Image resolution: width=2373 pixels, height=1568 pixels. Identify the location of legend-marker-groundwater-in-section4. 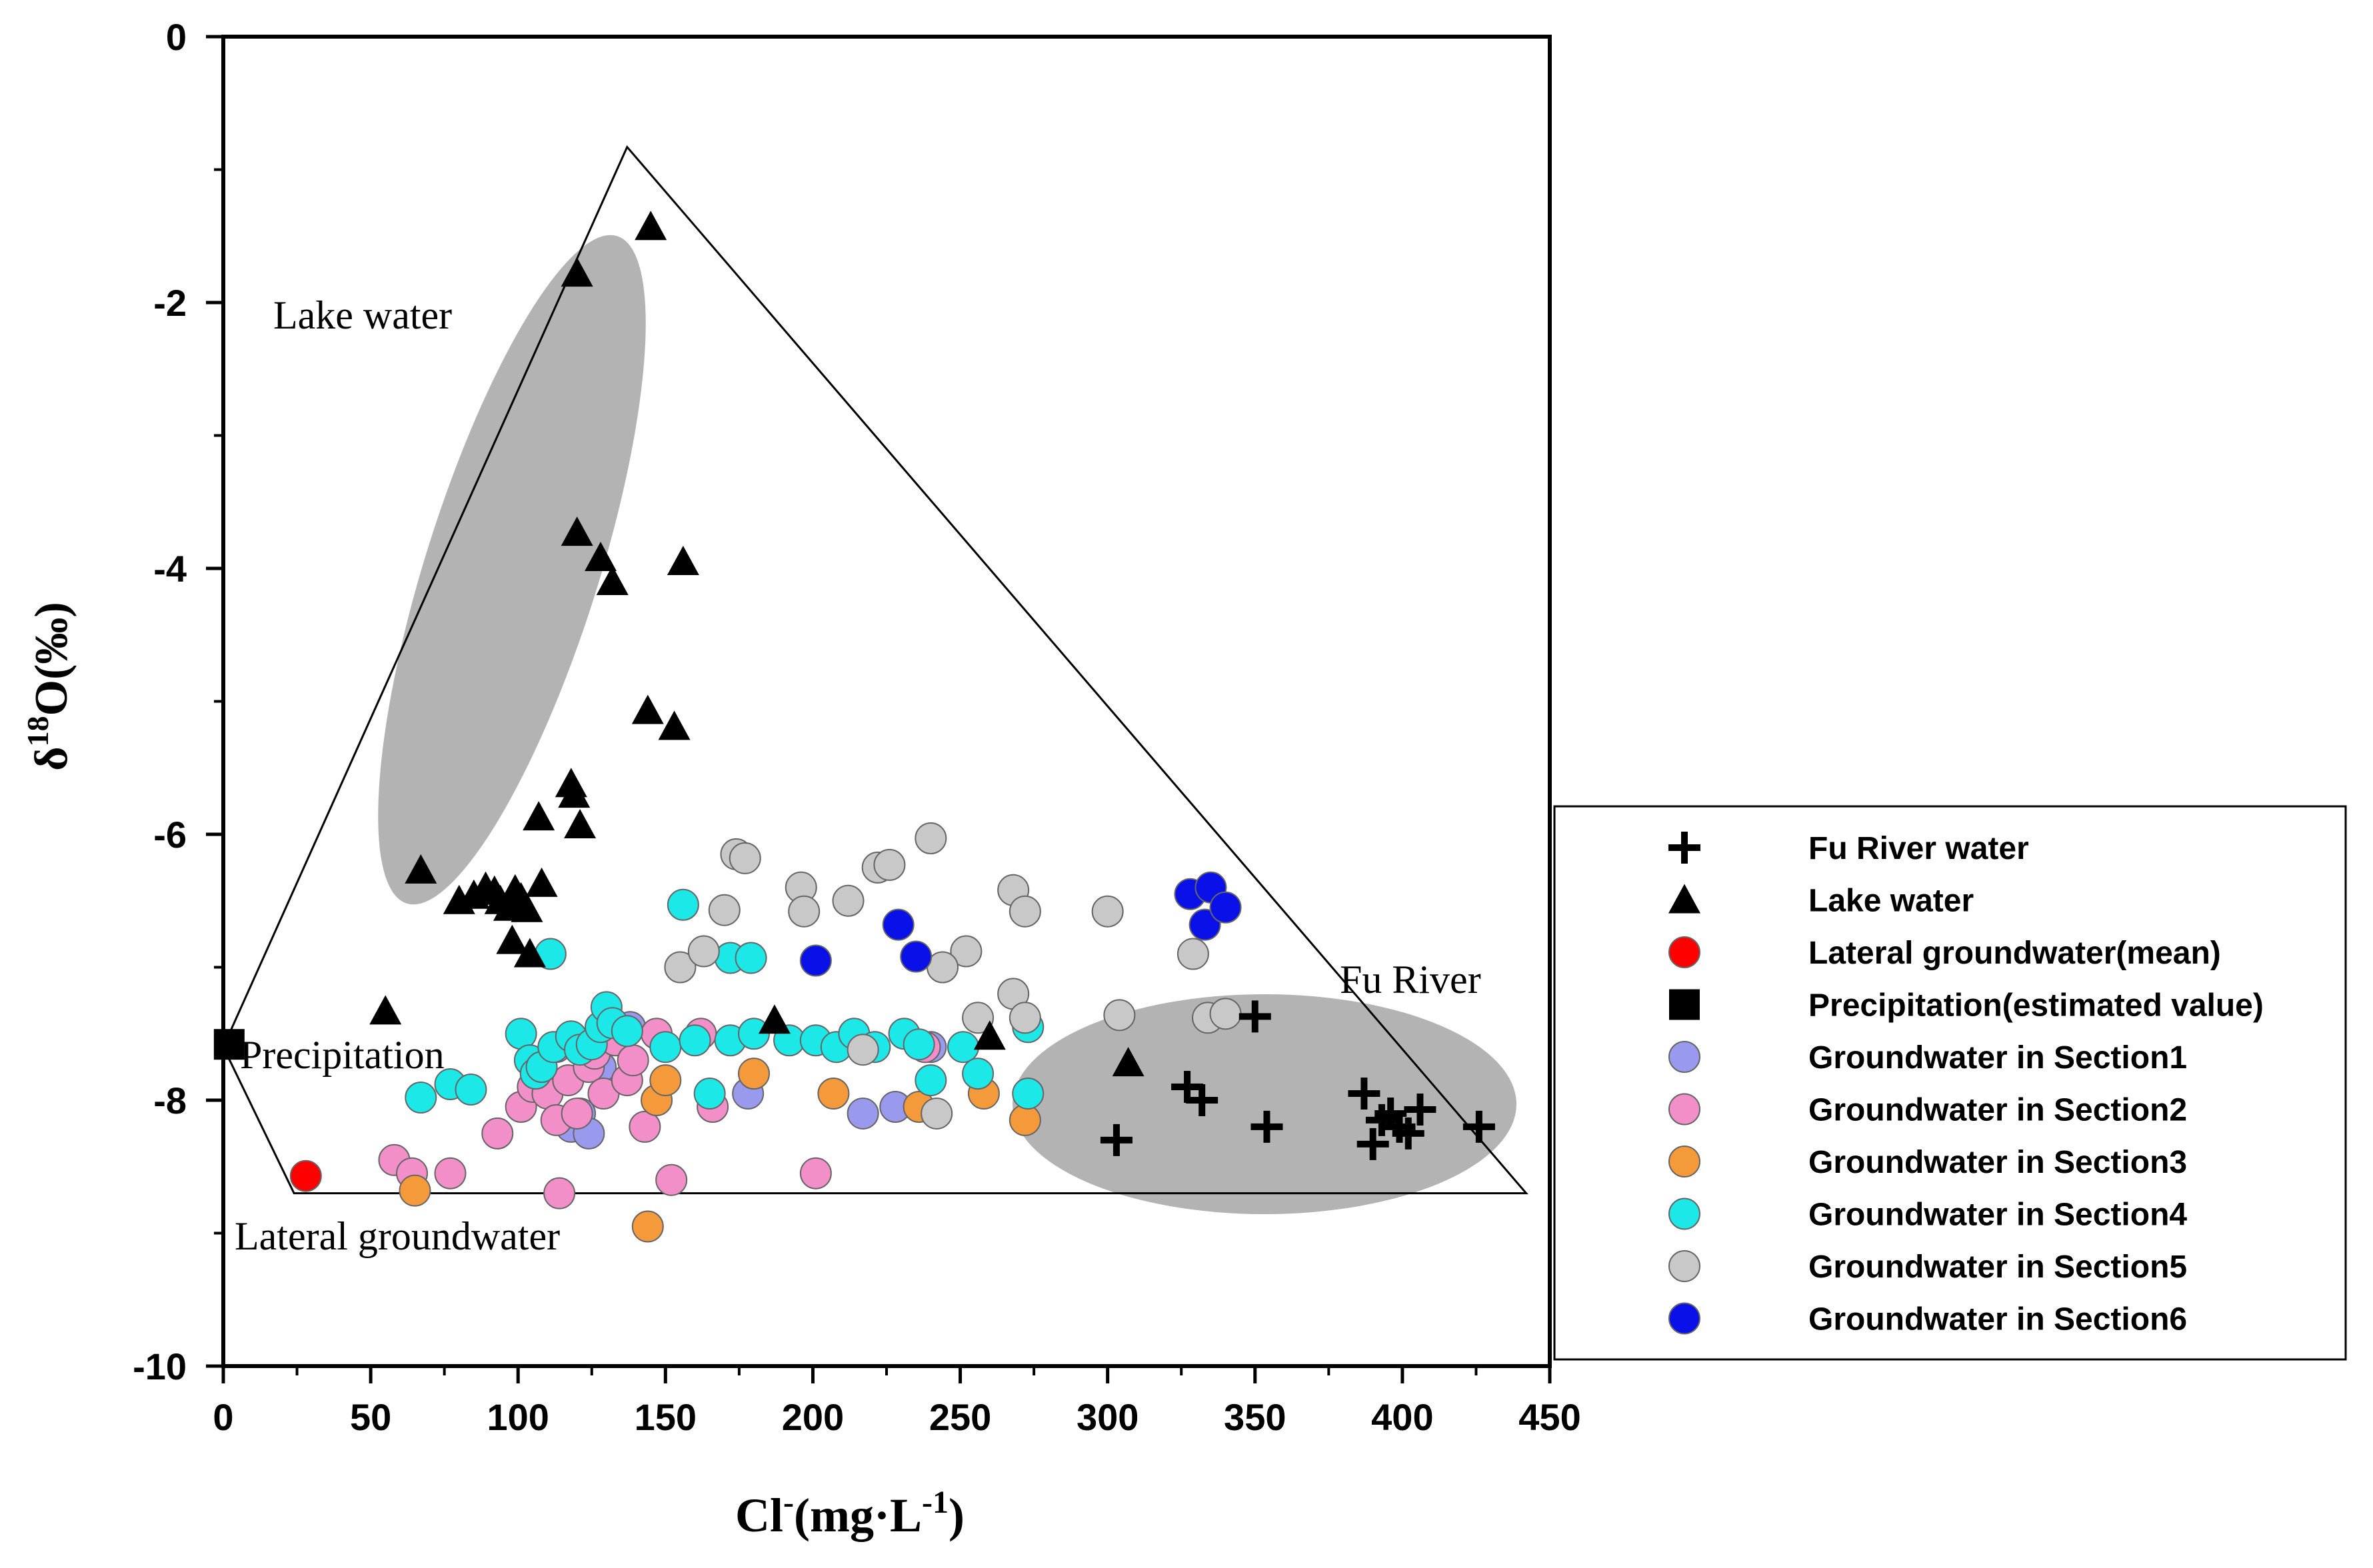
(1684, 1214).